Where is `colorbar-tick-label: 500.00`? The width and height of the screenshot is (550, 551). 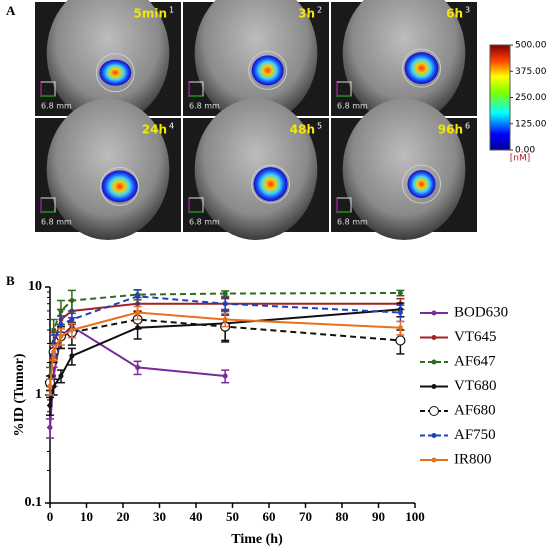
colorbar-tick-label: 500.00 is located at coordinates (531, 46).